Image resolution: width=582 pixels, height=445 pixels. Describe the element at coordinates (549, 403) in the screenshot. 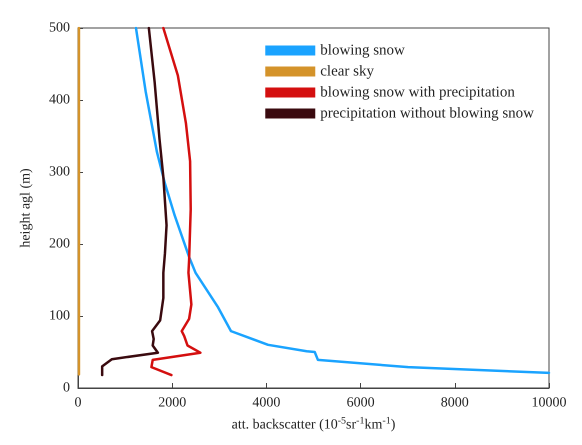

I see `x-tick-label: 10000` at that location.